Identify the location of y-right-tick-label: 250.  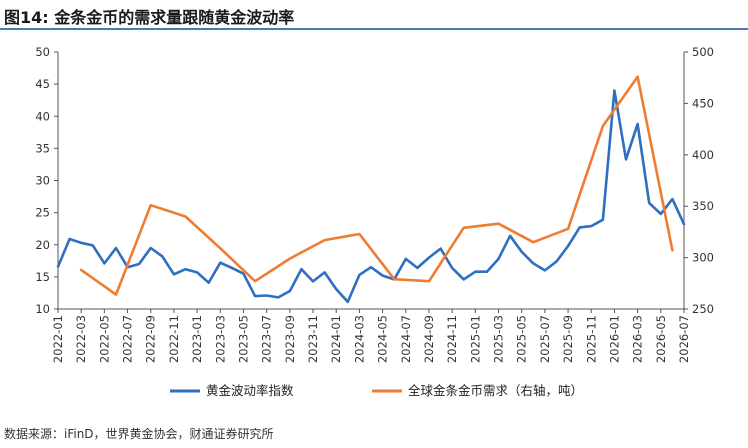
(703, 309).